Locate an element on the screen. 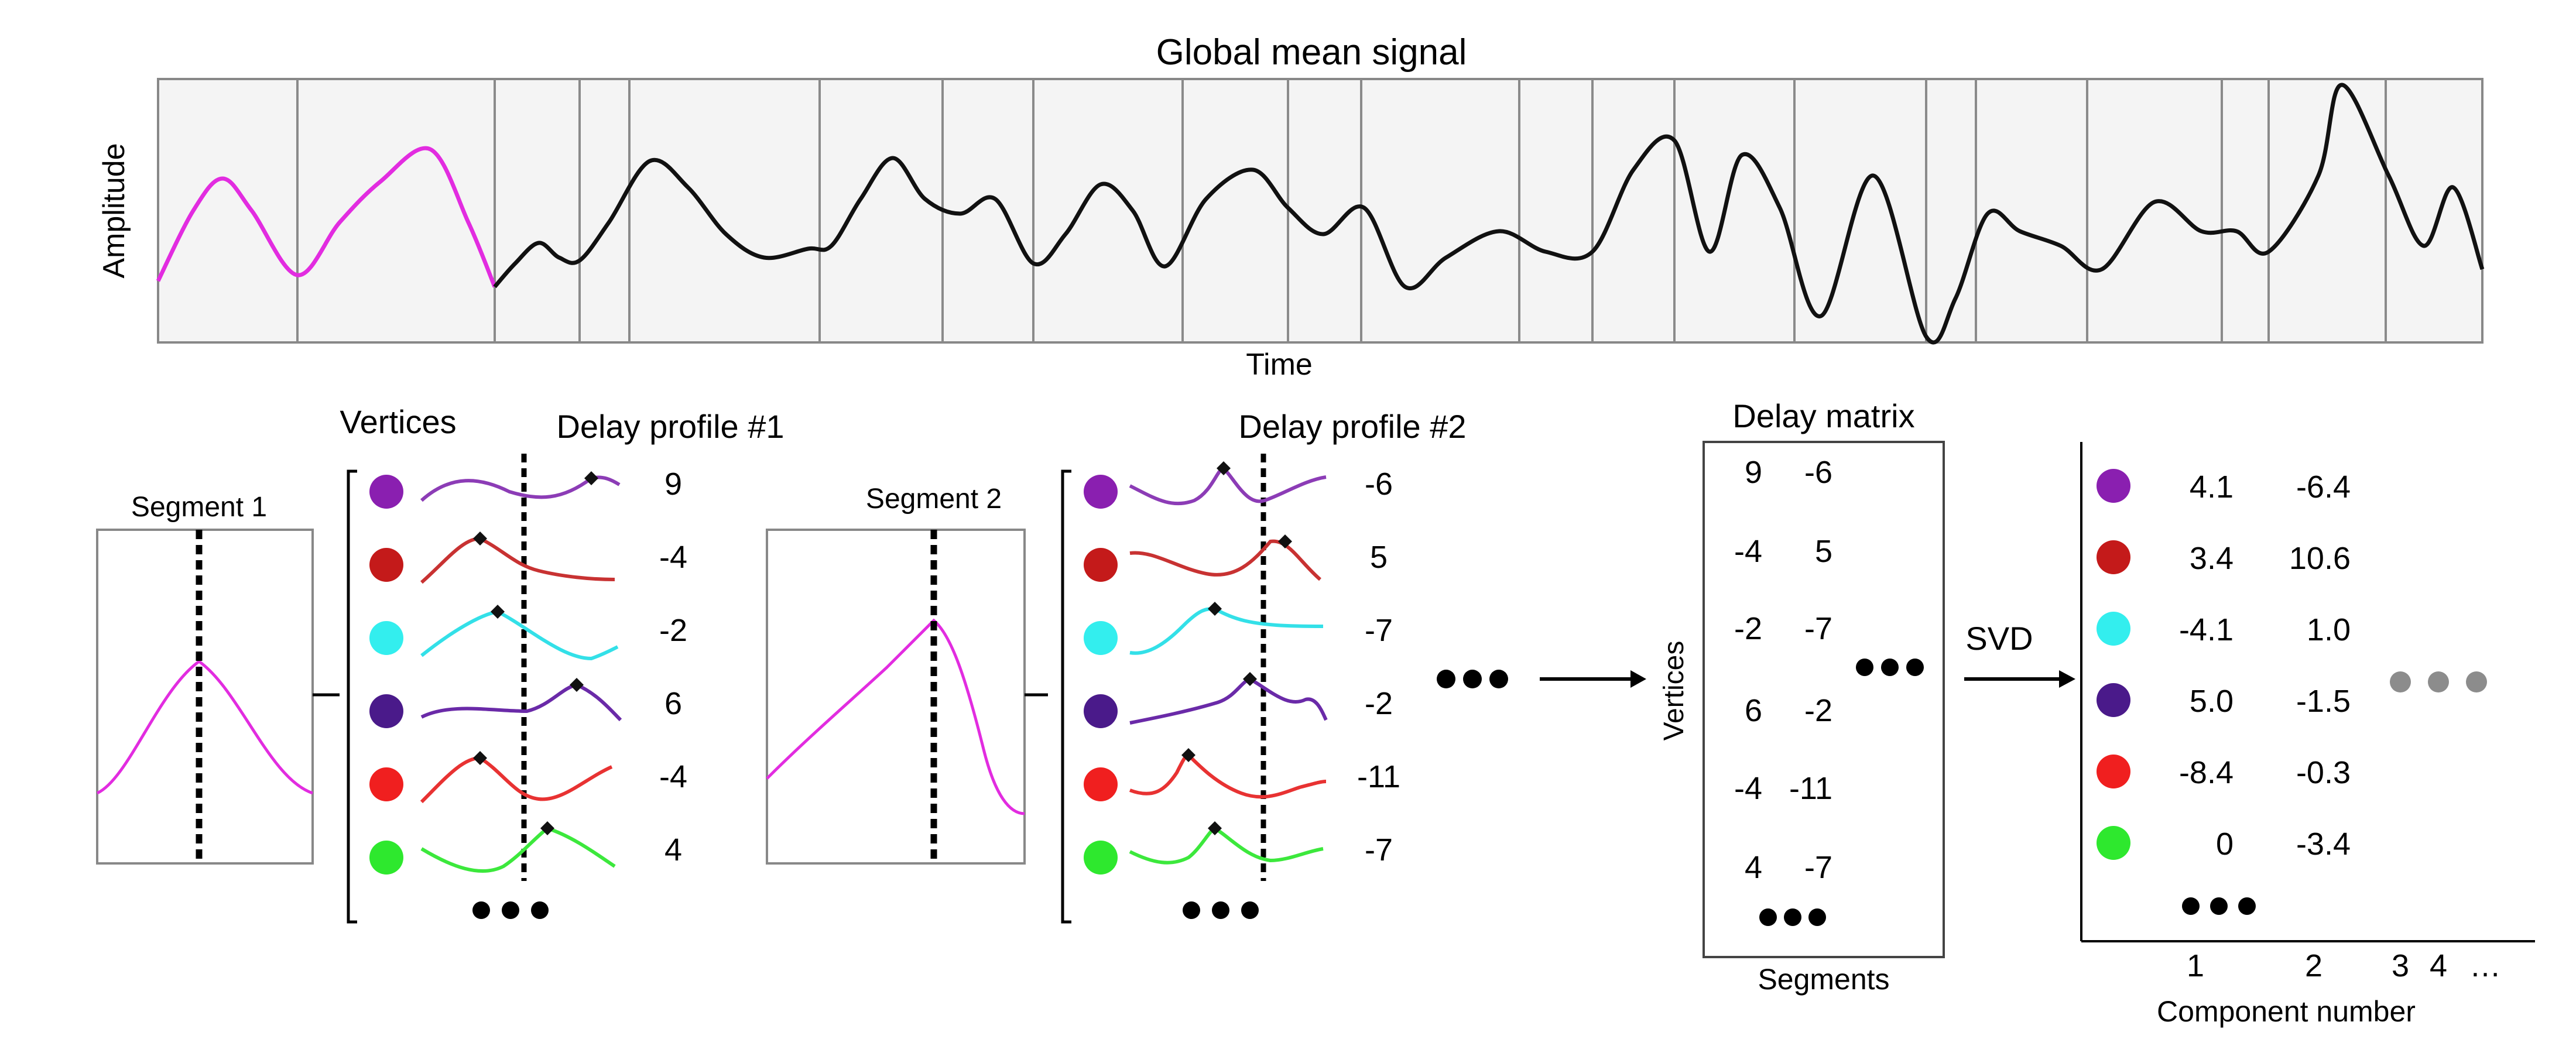 The width and height of the screenshot is (2576, 1039). matrix-more-rows-dots is located at coordinates (1792, 917).